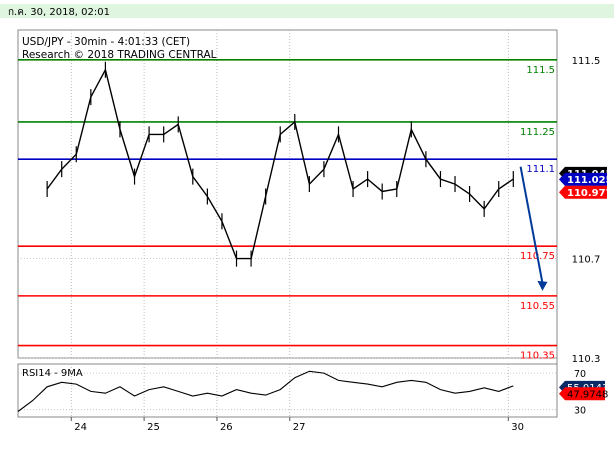 The image size is (614, 453). Describe the element at coordinates (80, 427) in the screenshot. I see `x-tick-label: 24` at that location.